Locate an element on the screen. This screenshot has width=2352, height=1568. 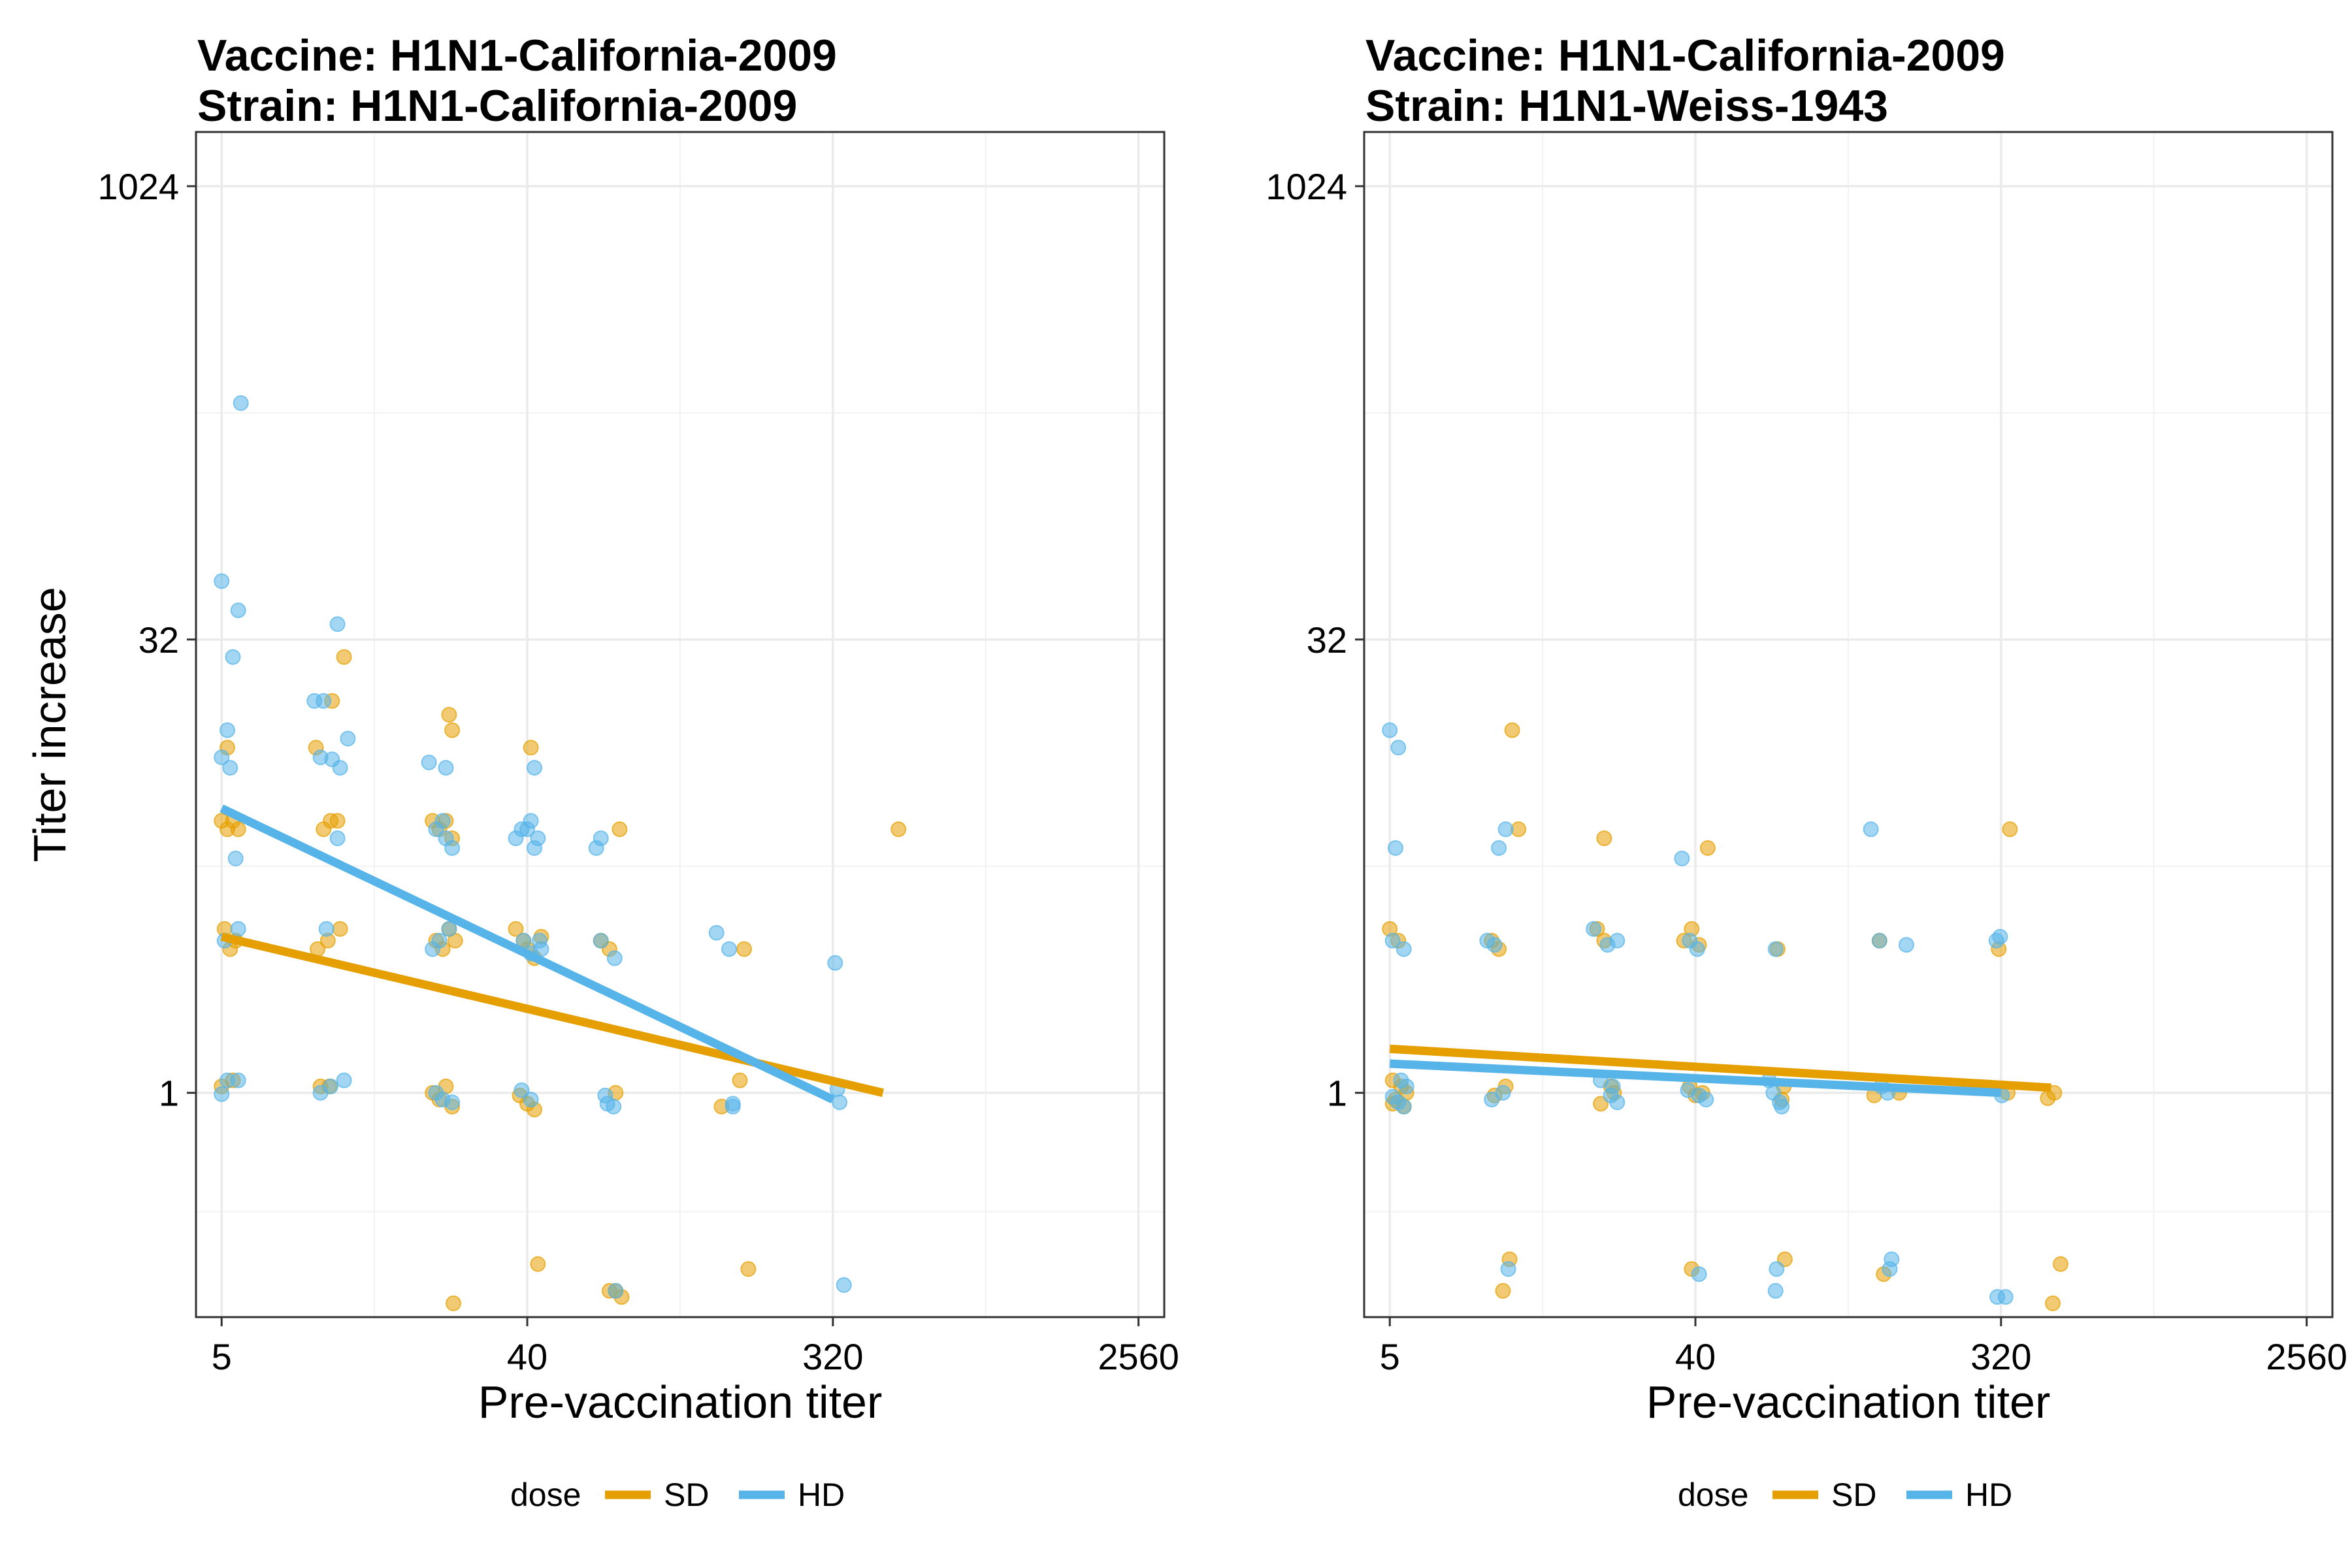
y-tick-label: 32 is located at coordinates (1327, 640).